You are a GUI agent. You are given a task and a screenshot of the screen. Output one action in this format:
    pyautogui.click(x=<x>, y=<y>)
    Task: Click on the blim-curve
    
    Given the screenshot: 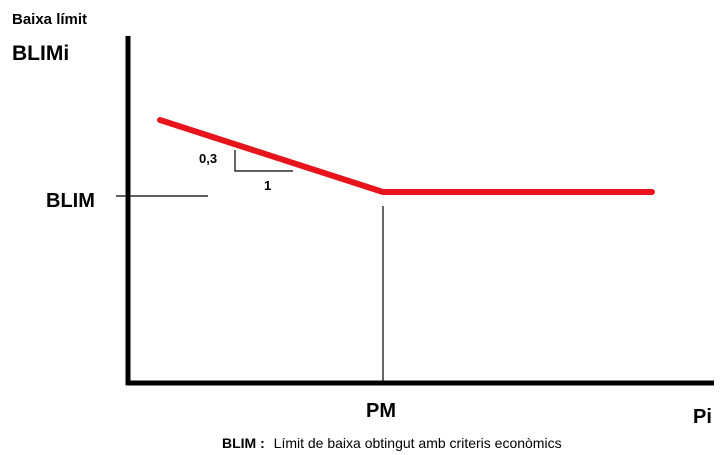 What is the action you would take?
    pyautogui.click(x=406, y=156)
    